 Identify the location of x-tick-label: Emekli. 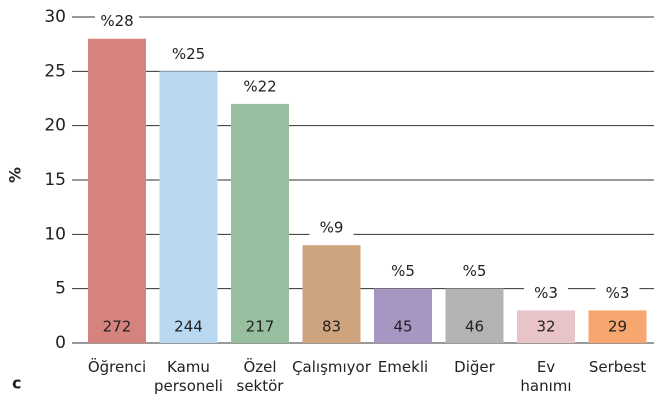
(403, 367).